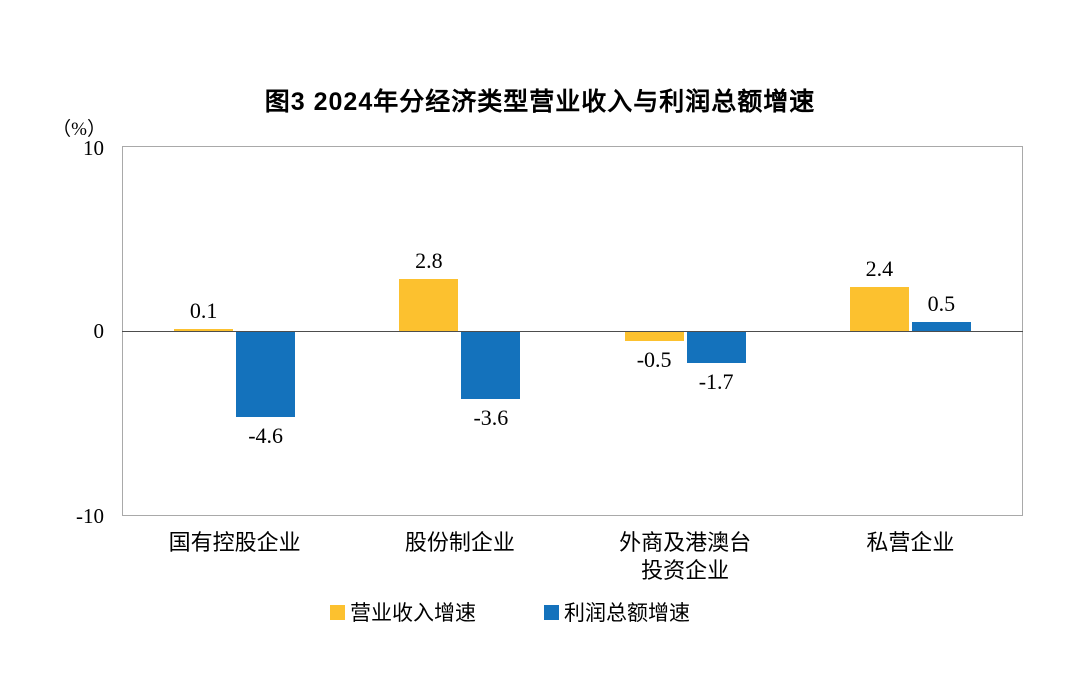  What do you see at coordinates (572, 331) in the screenshot?
I see `zero-baseline` at bounding box center [572, 331].